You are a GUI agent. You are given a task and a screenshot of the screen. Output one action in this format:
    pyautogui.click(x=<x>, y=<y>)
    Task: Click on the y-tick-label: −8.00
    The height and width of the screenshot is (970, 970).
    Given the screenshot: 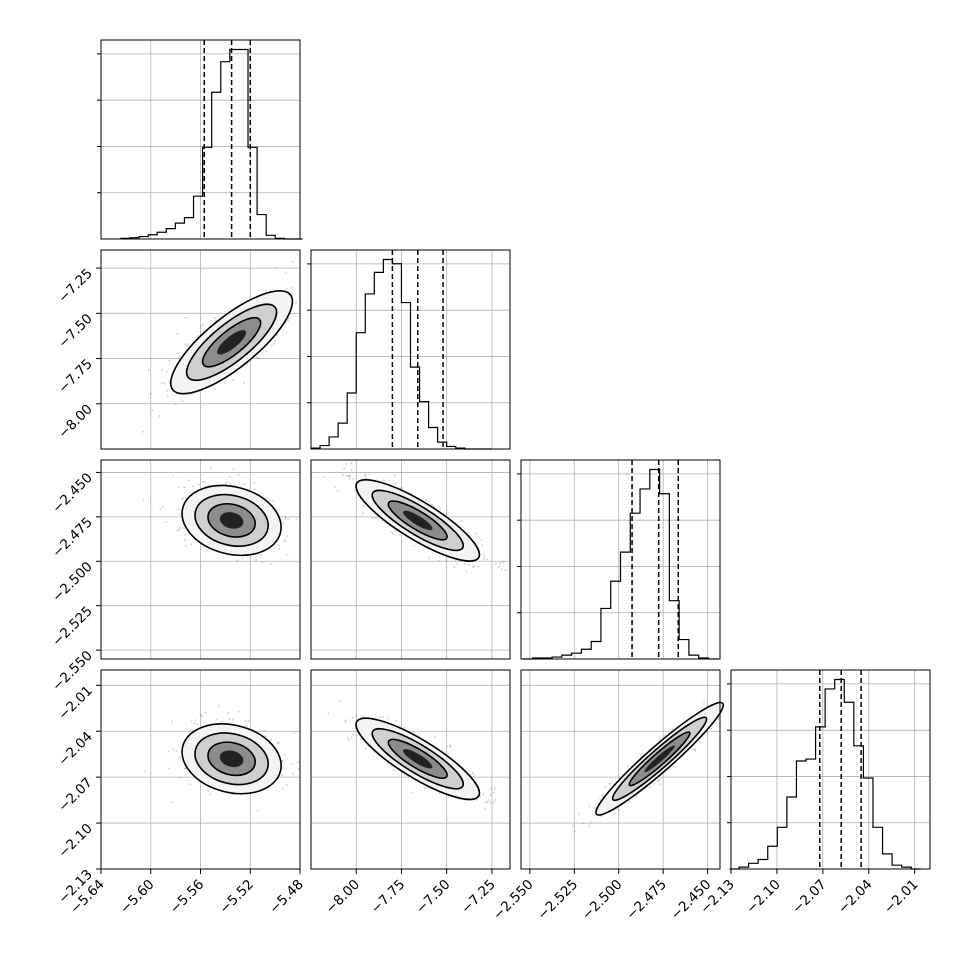 What is the action you would take?
    pyautogui.click(x=75, y=421)
    